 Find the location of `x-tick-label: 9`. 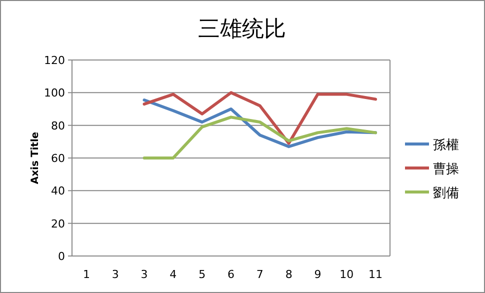

x-tick-label: 9 is located at coordinates (318, 274).